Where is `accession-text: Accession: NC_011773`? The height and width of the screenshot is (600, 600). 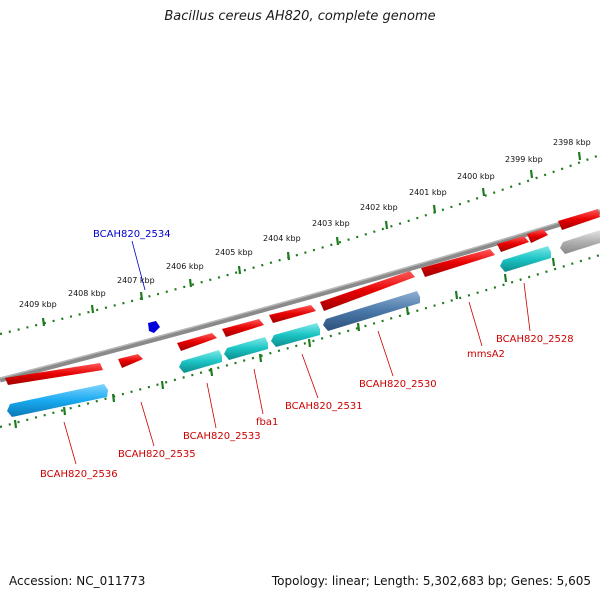 accession-text: Accession: NC_011773 is located at coordinates (77, 581).